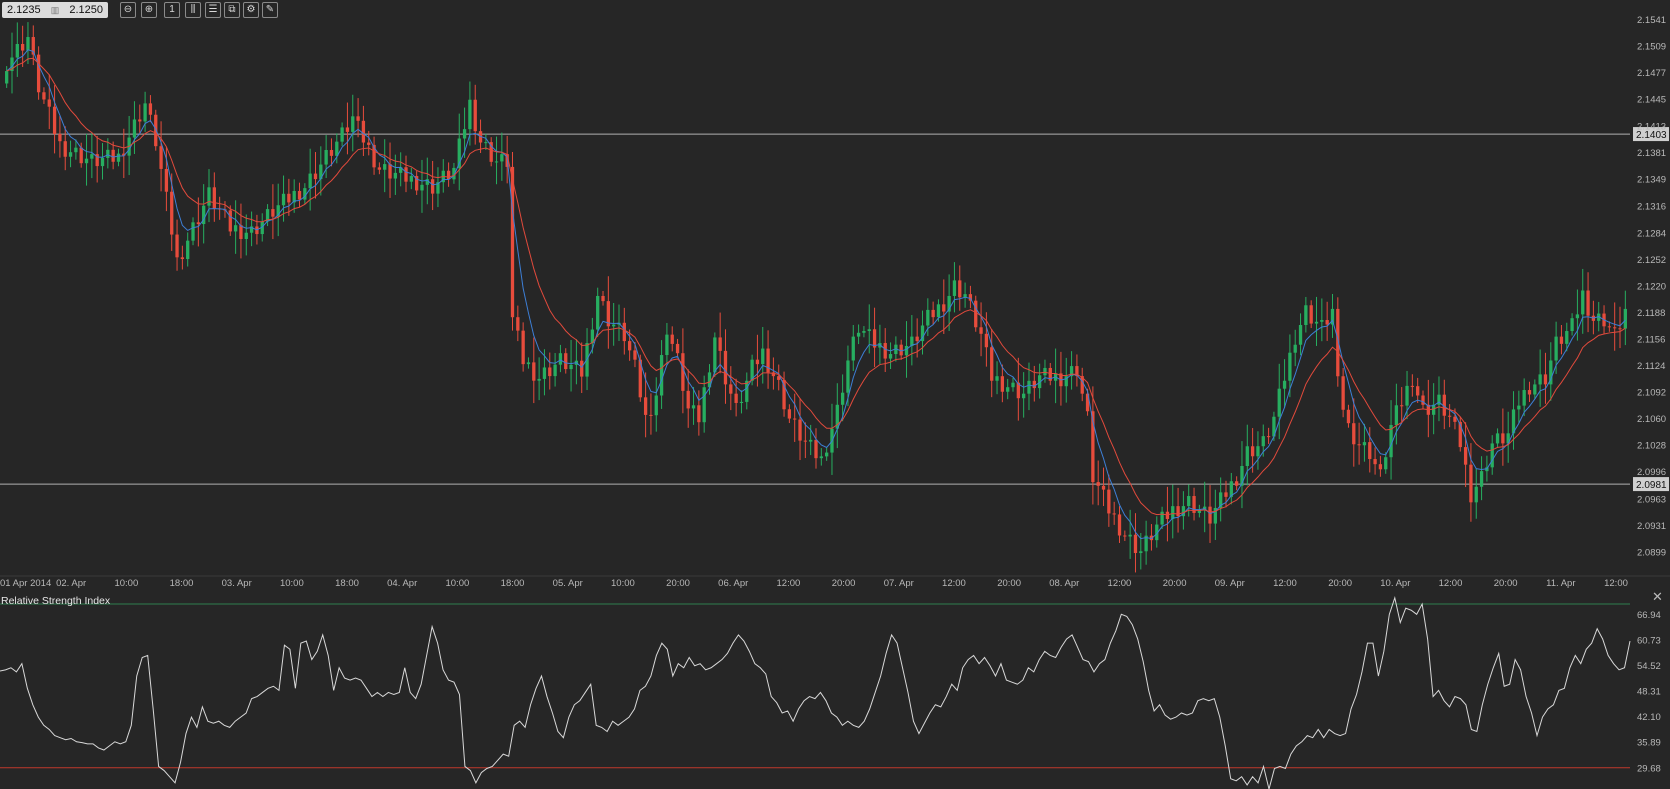 Image resolution: width=1670 pixels, height=789 pixels. What do you see at coordinates (251, 10) in the screenshot?
I see `settings-button: ⚙` at bounding box center [251, 10].